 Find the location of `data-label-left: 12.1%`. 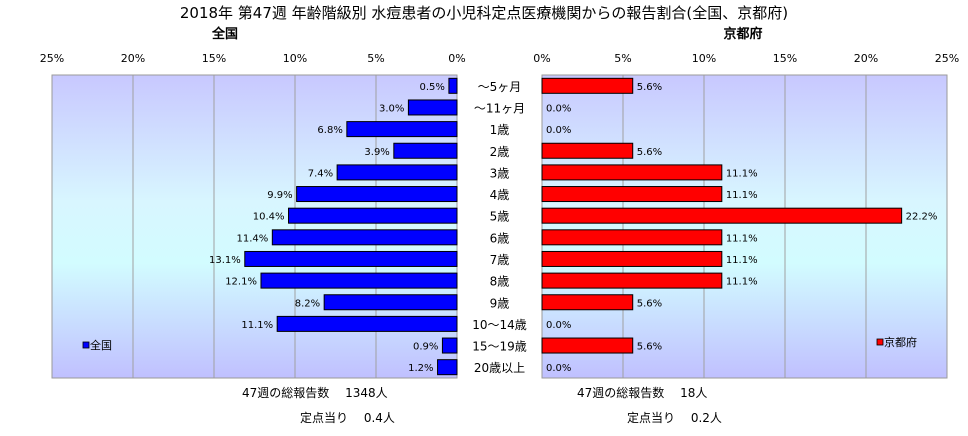

data-label-left: 12.1% is located at coordinates (241, 282).